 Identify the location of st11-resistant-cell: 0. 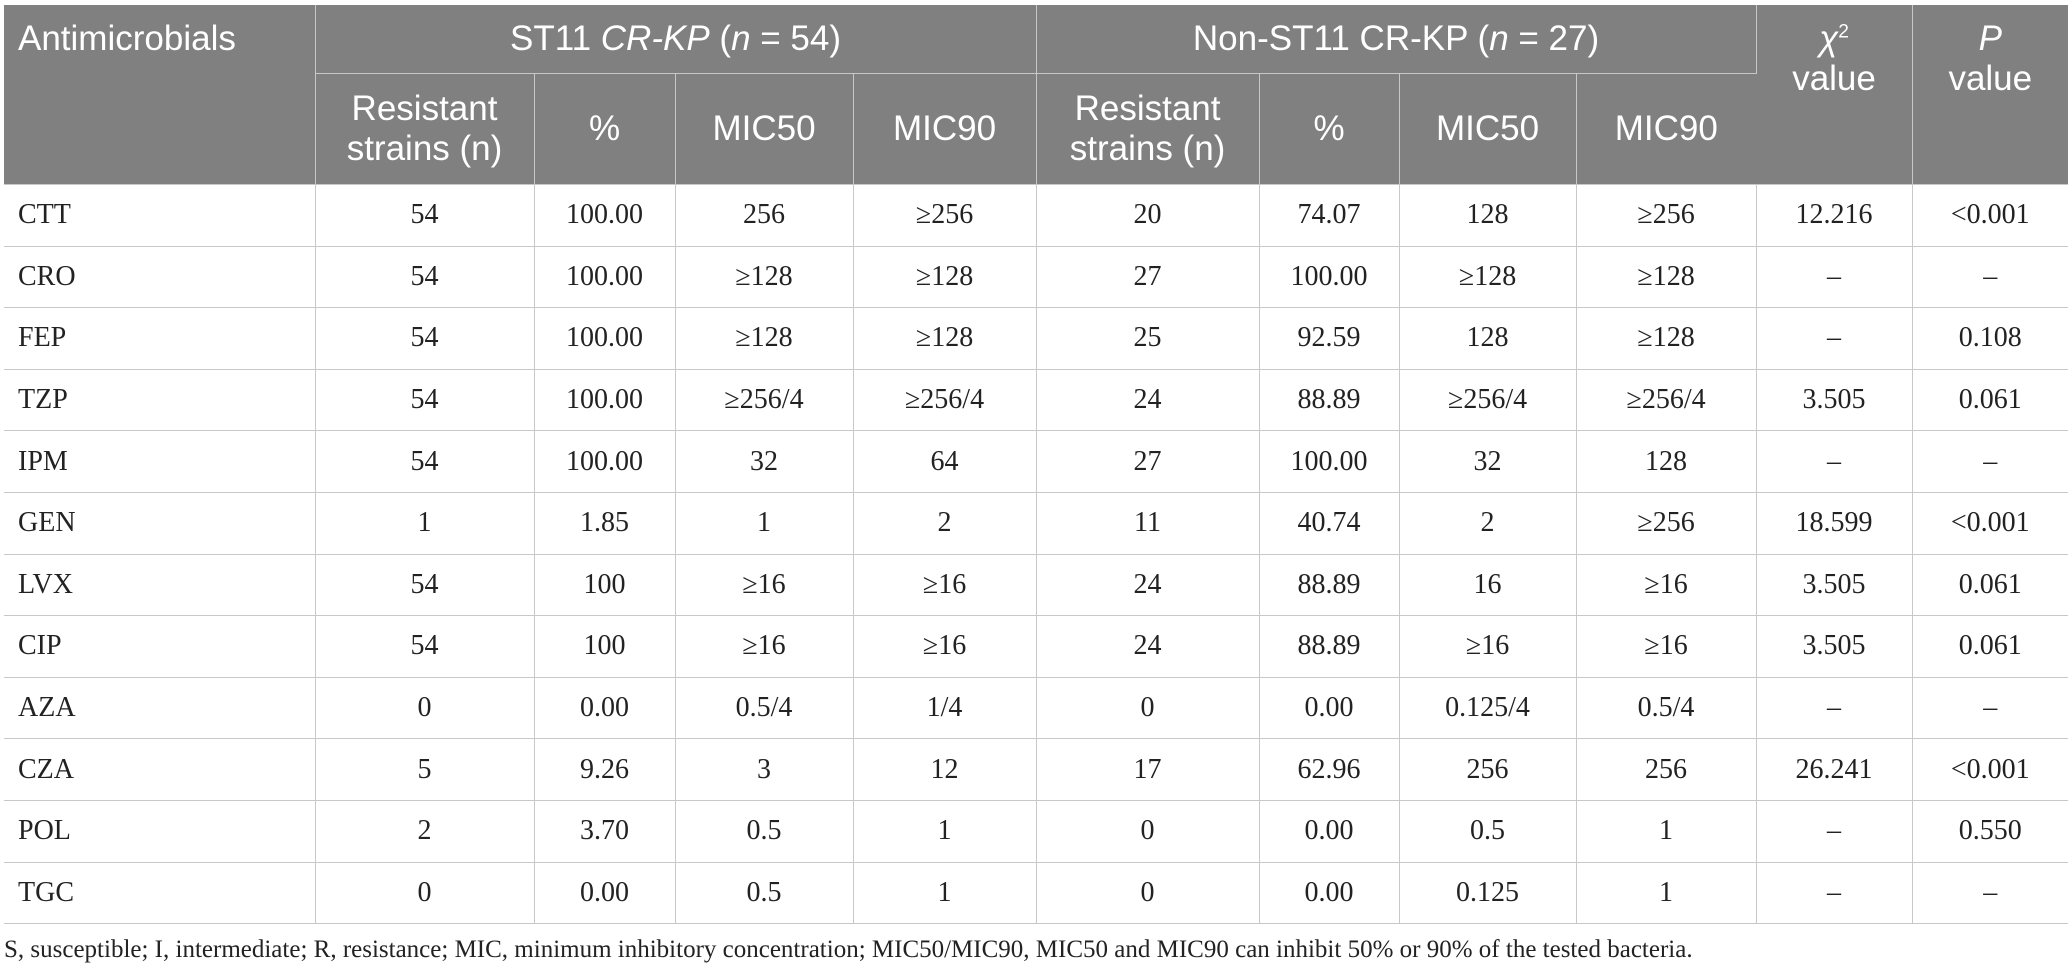
(425, 893).